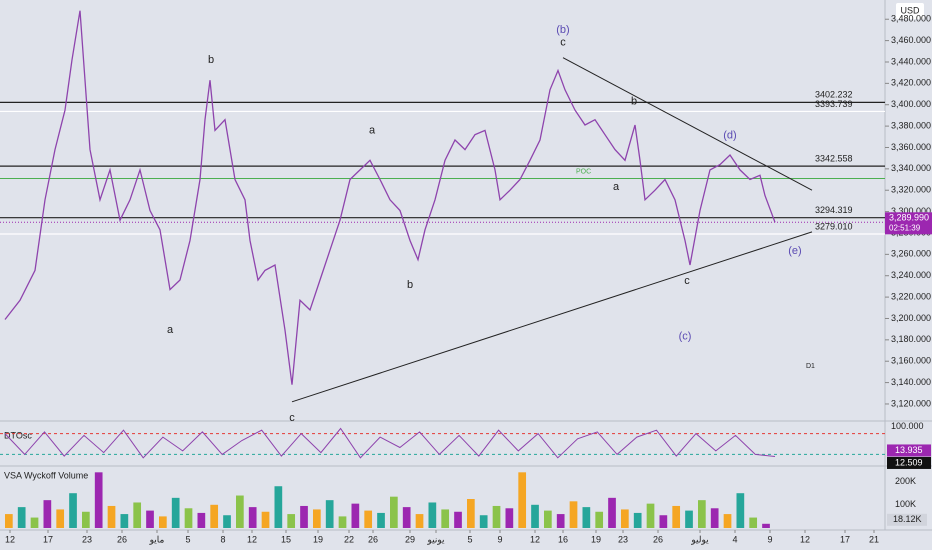 The height and width of the screenshot is (550, 932). Describe the element at coordinates (911, 254) in the screenshot. I see `y-tick-label: 3,260.000` at that location.